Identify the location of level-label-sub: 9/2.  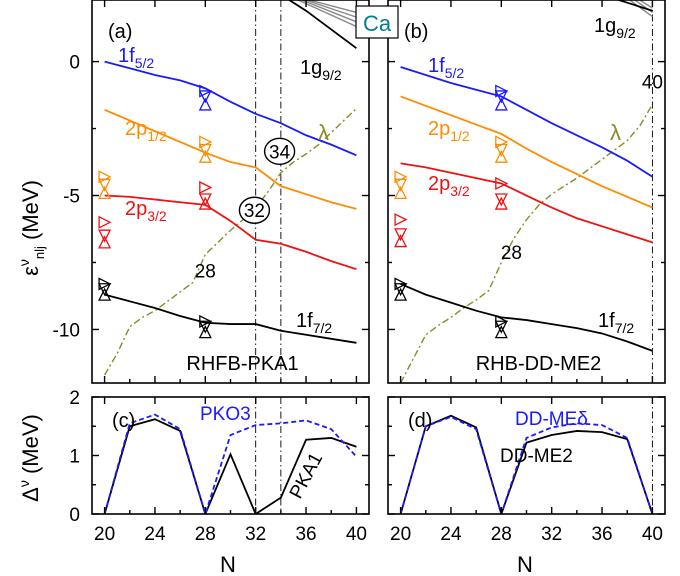
(332, 75).